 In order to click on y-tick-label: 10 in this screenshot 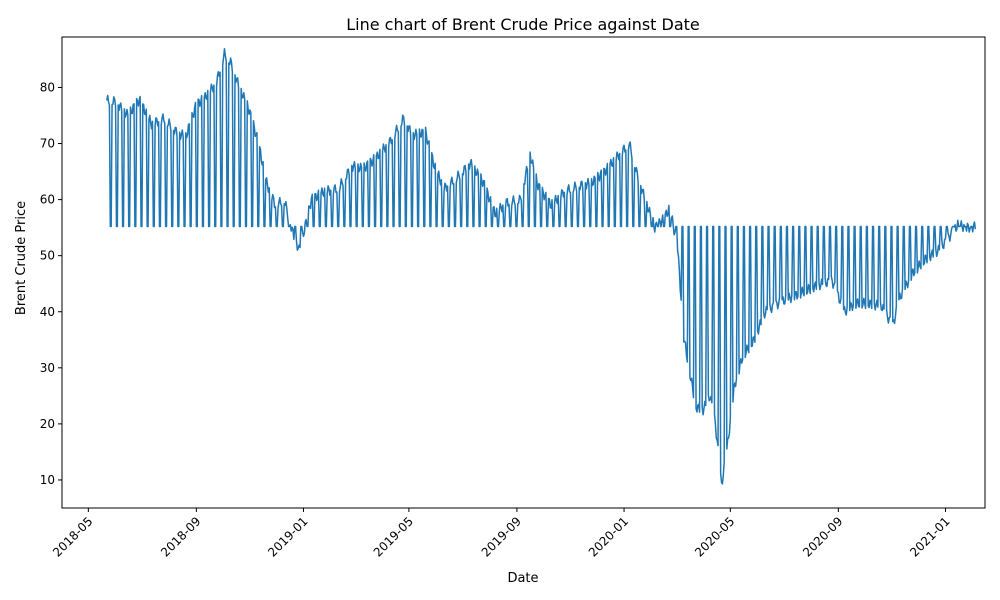, I will do `click(47, 480)`.